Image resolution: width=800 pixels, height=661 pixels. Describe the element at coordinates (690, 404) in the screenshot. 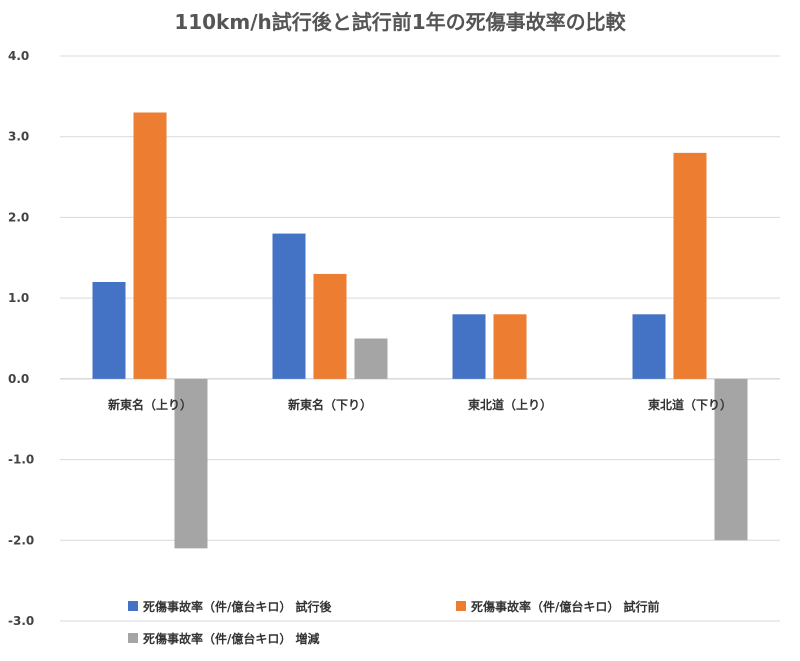

I see `category-label: 東北道（下り）` at that location.